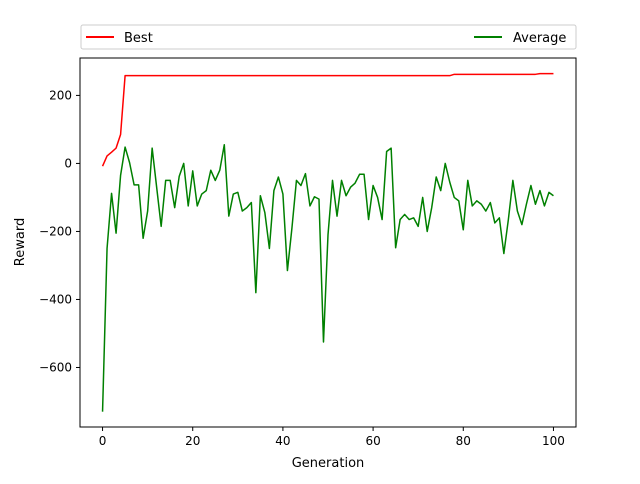 The image size is (640, 484). Describe the element at coordinates (68, 163) in the screenshot. I see `y-tick-label: 0` at that location.